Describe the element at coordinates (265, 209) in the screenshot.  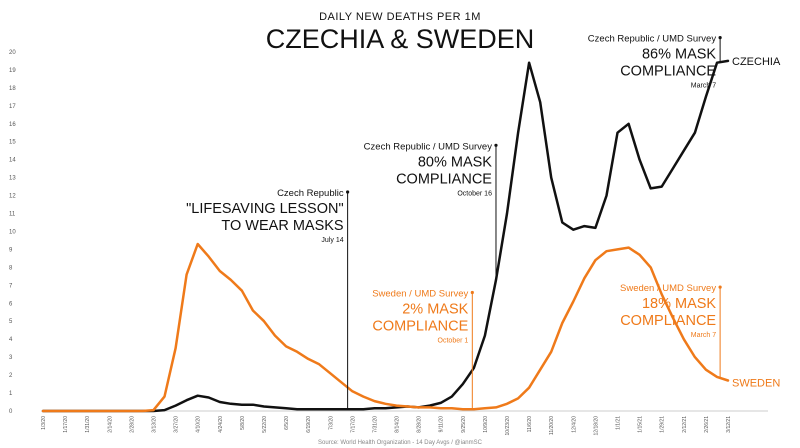
I see `annotation-line1-0: "LIFESAVING LESSON"` at that location.